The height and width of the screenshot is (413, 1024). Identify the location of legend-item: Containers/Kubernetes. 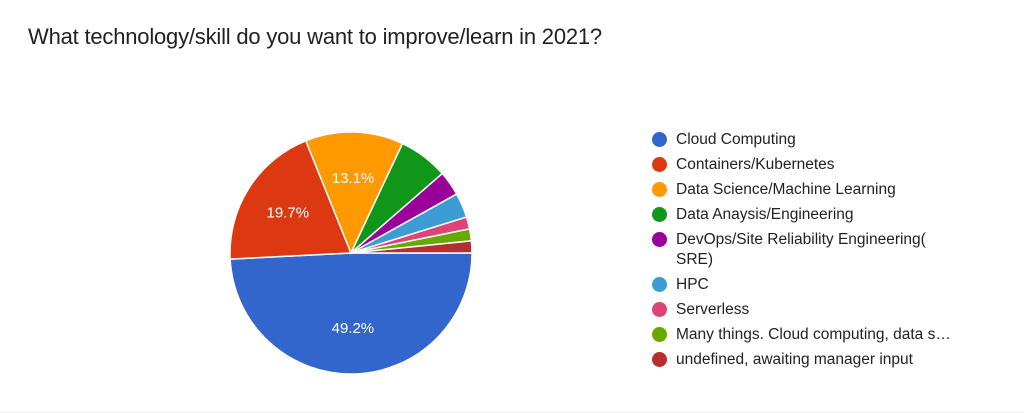
(809, 165).